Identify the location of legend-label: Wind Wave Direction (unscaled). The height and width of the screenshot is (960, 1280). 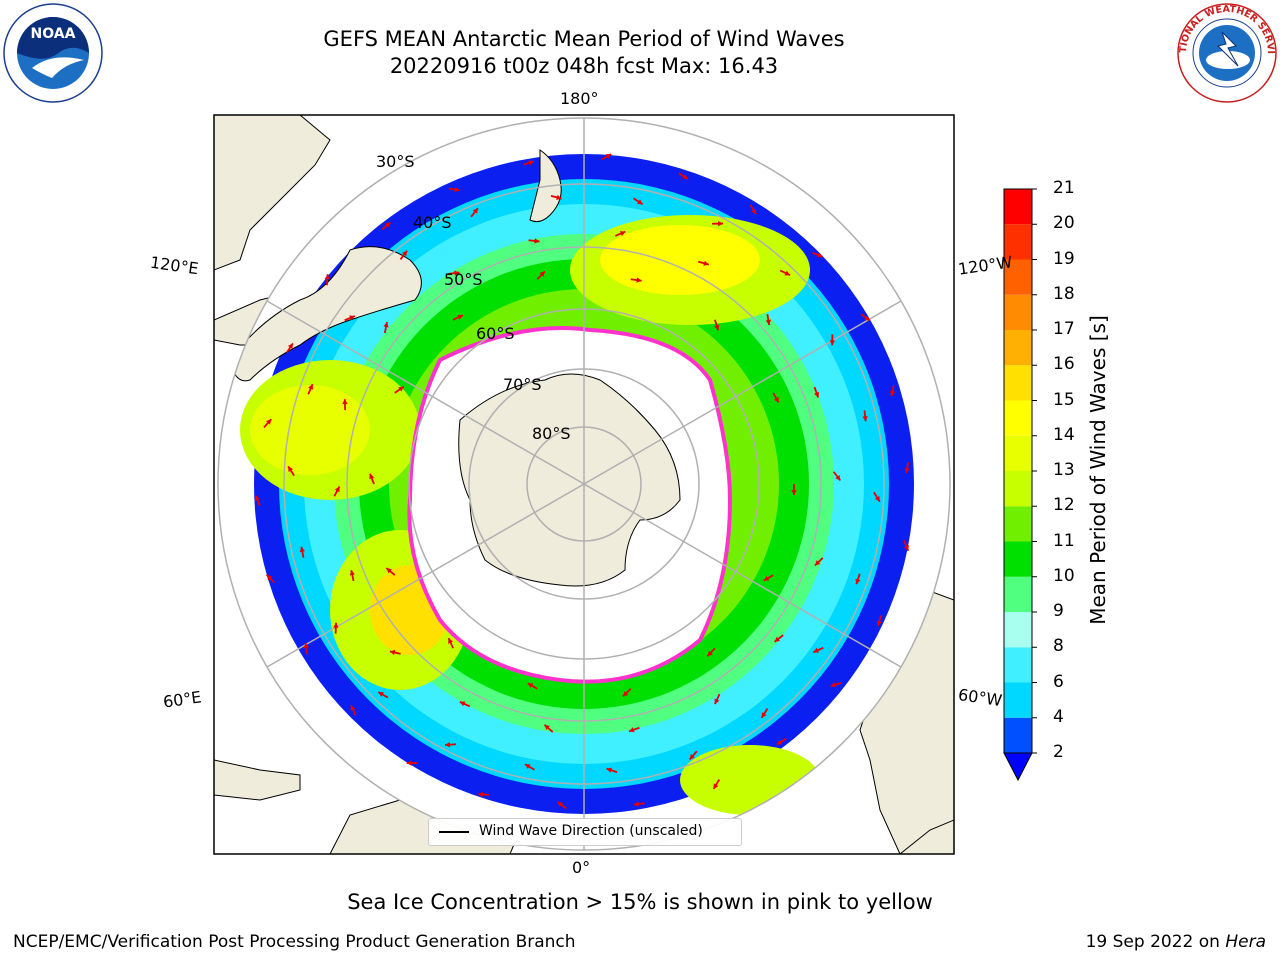
(591, 831).